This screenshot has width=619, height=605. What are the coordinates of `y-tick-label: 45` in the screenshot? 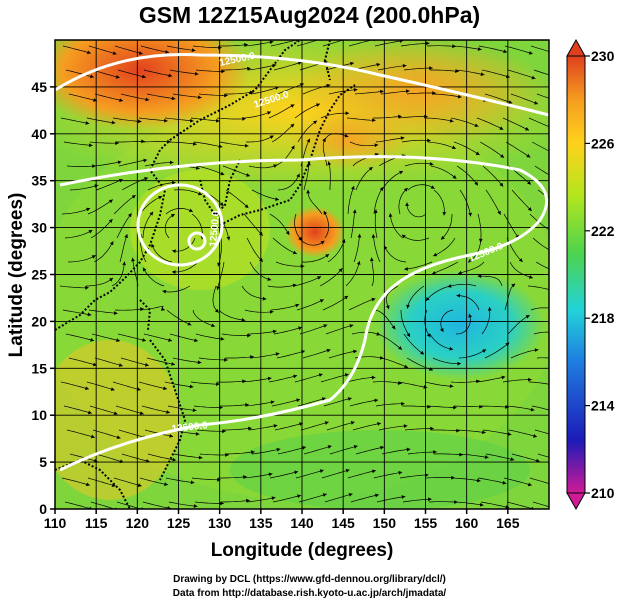 It's located at (39, 87).